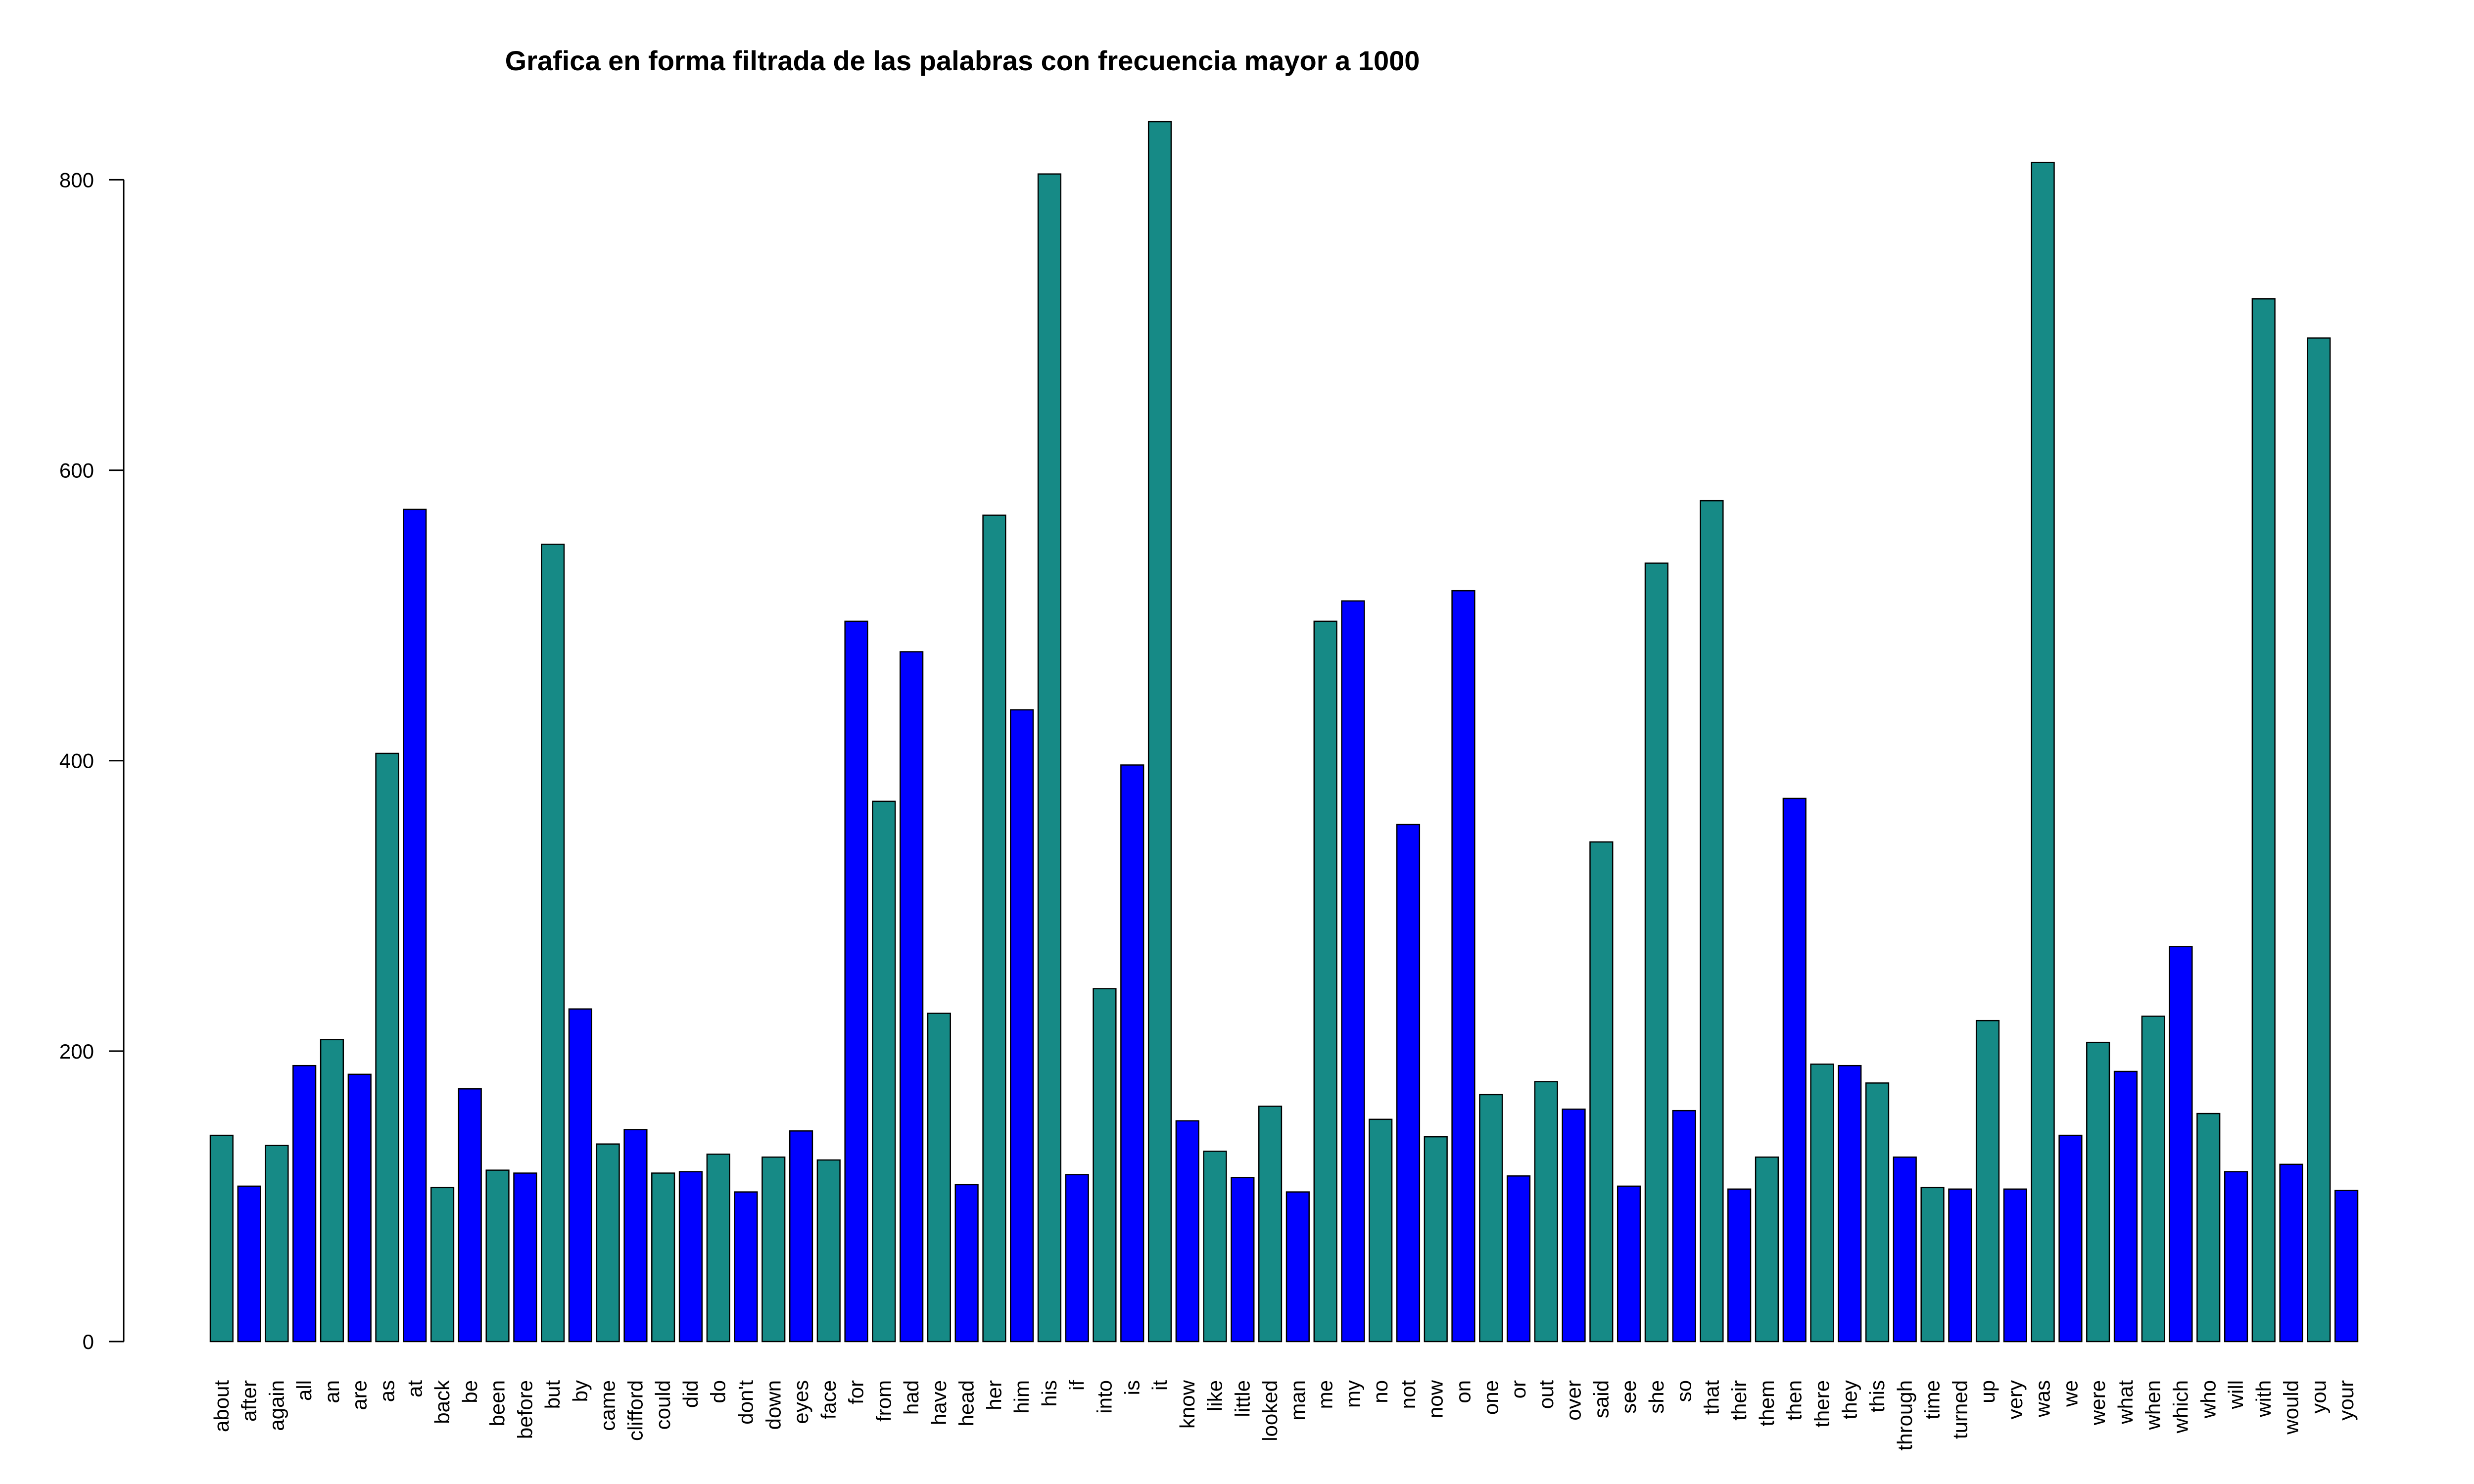 The image size is (2474, 1484). I want to click on category-label: as, so click(388, 1391).